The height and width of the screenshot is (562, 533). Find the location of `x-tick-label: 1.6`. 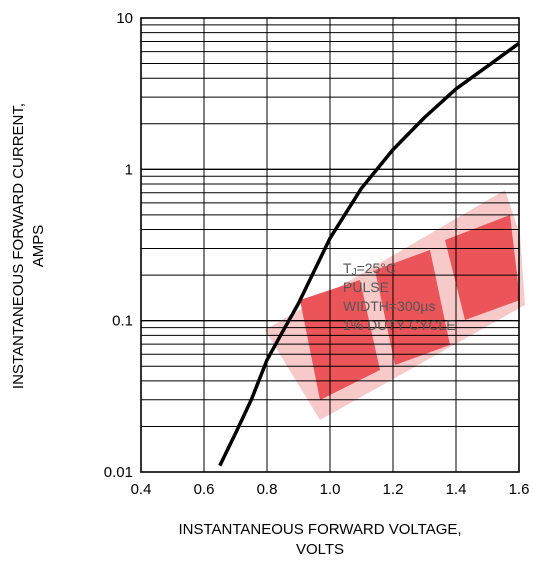

x-tick-label: 1.6 is located at coordinates (519, 489).